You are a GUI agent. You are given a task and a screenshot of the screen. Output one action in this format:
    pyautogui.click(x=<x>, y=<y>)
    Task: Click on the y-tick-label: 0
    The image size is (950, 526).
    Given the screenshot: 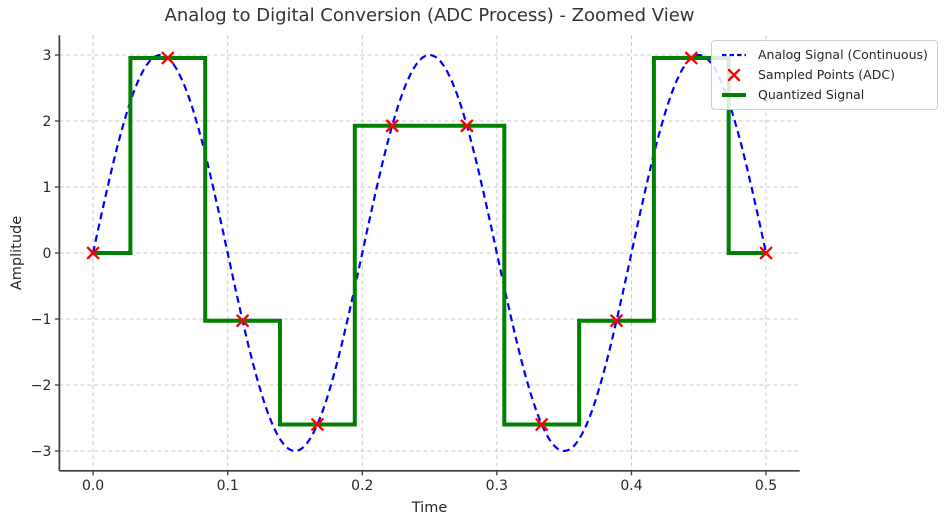 What is the action you would take?
    pyautogui.click(x=46, y=254)
    